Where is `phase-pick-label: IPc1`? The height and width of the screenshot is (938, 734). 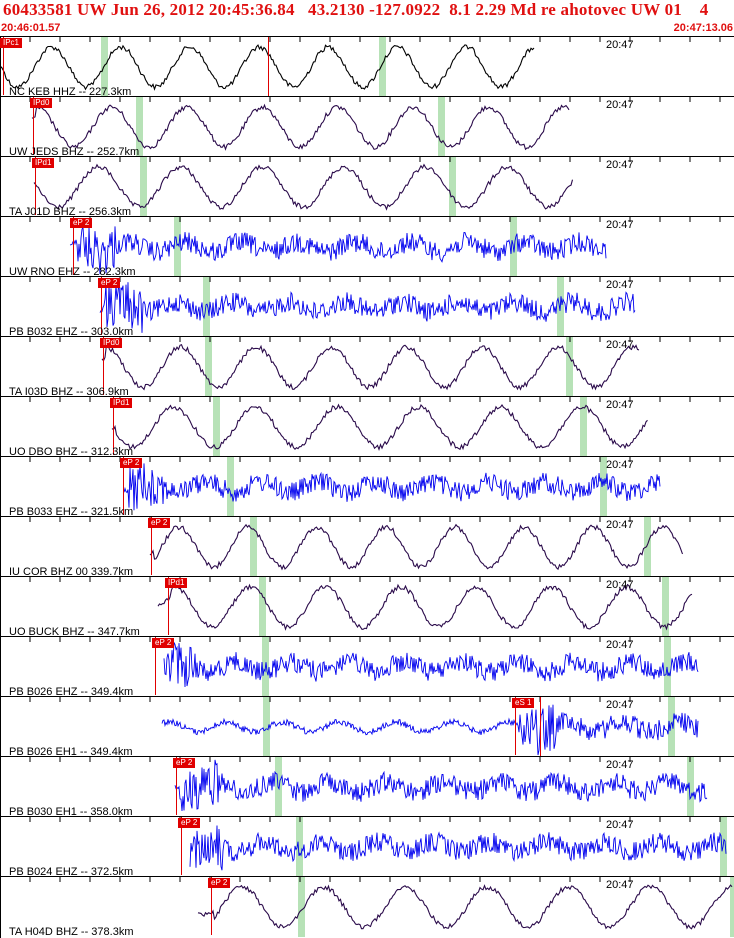
phase-pick-label: IPc1 is located at coordinates (11, 43).